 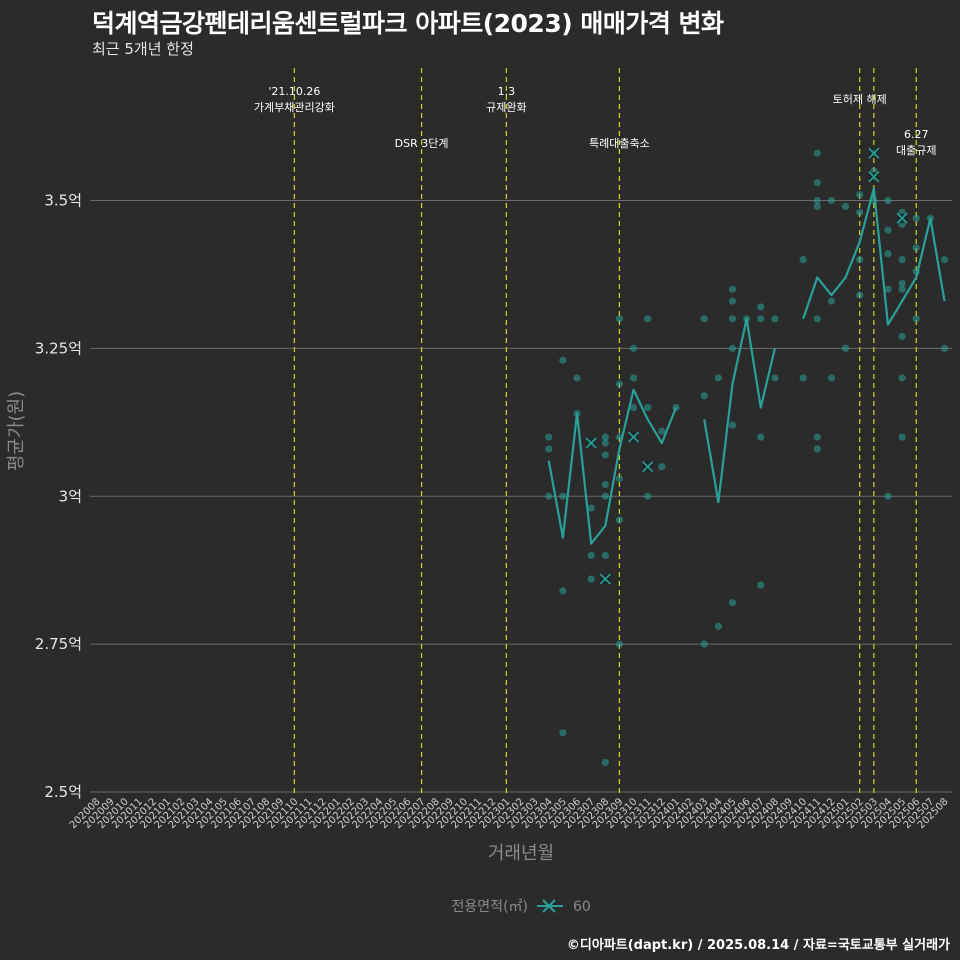 What do you see at coordinates (63, 792) in the screenshot?
I see `y-tick-label: 2.5억` at bounding box center [63, 792].